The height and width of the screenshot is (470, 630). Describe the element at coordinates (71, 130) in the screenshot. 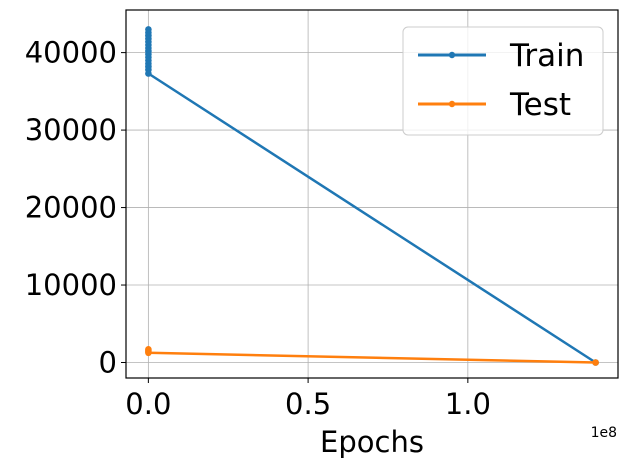

I see `y-tick-label: 30000` at that location.